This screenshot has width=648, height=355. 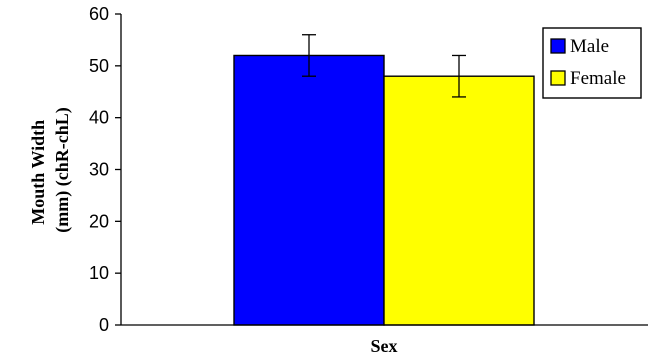 I want to click on y-tick-label: 20, so click(x=99, y=221).